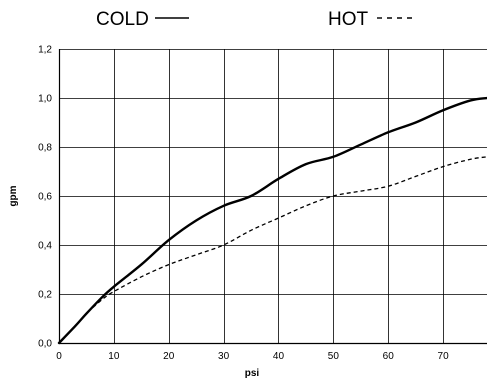 The height and width of the screenshot is (383, 487). I want to click on y-tick-label: 0,0, so click(45, 344).